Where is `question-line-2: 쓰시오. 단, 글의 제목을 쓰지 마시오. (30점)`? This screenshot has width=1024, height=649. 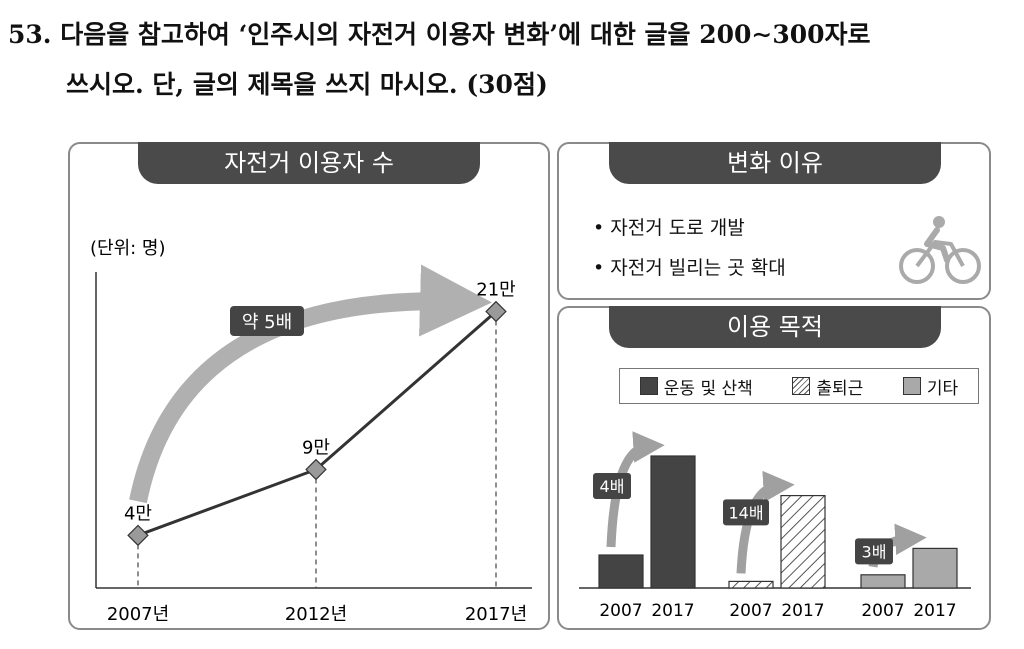
question-line-2: 쓰시오. 단, 글의 제목을 쓰지 마시오. (30점) is located at coordinates (307, 84).